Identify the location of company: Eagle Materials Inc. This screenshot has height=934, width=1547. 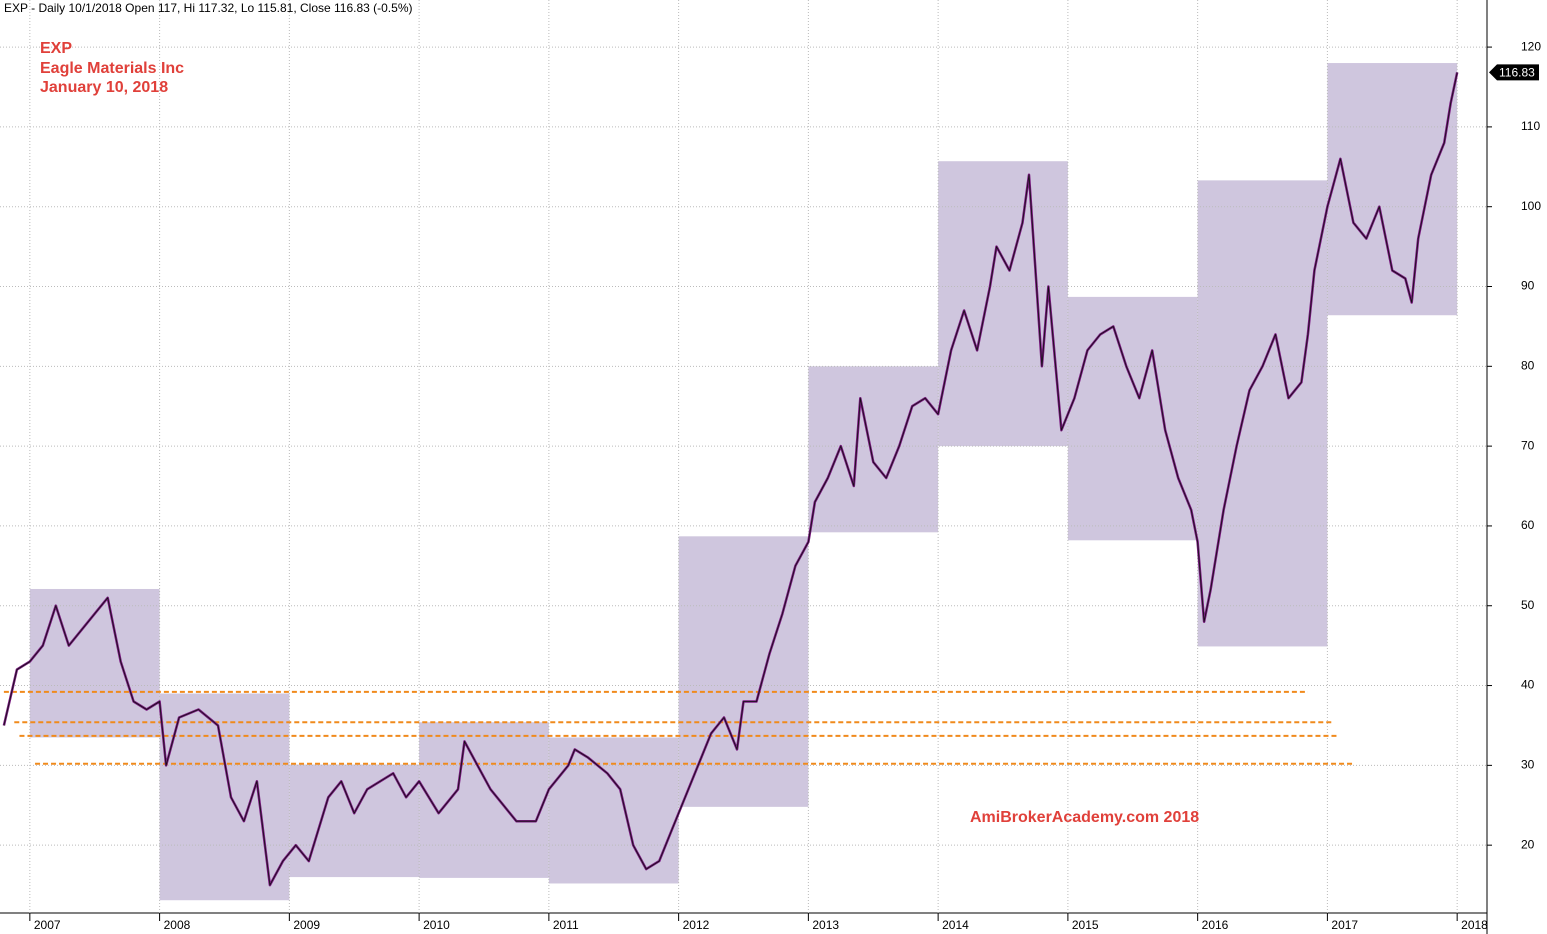
(112, 68).